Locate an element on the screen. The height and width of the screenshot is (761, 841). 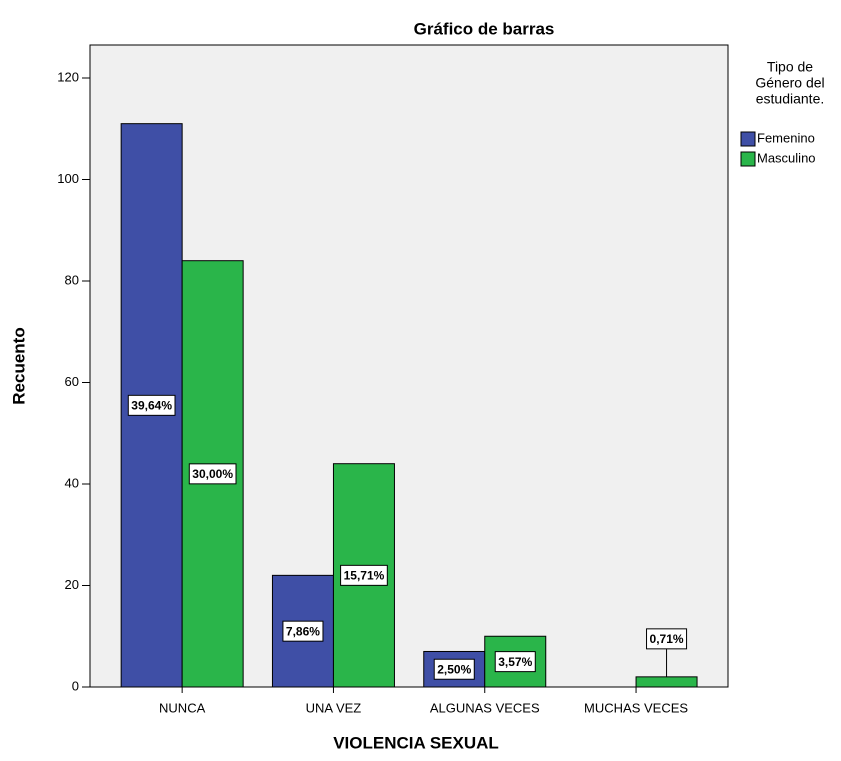
bar is located at coordinates (666, 682).